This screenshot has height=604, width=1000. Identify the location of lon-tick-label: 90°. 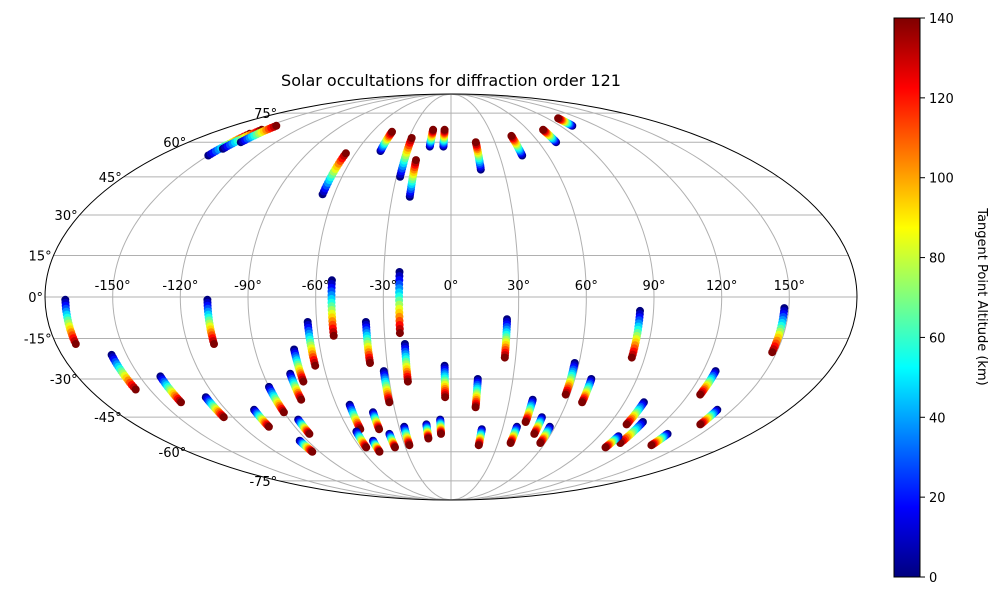
(653, 286).